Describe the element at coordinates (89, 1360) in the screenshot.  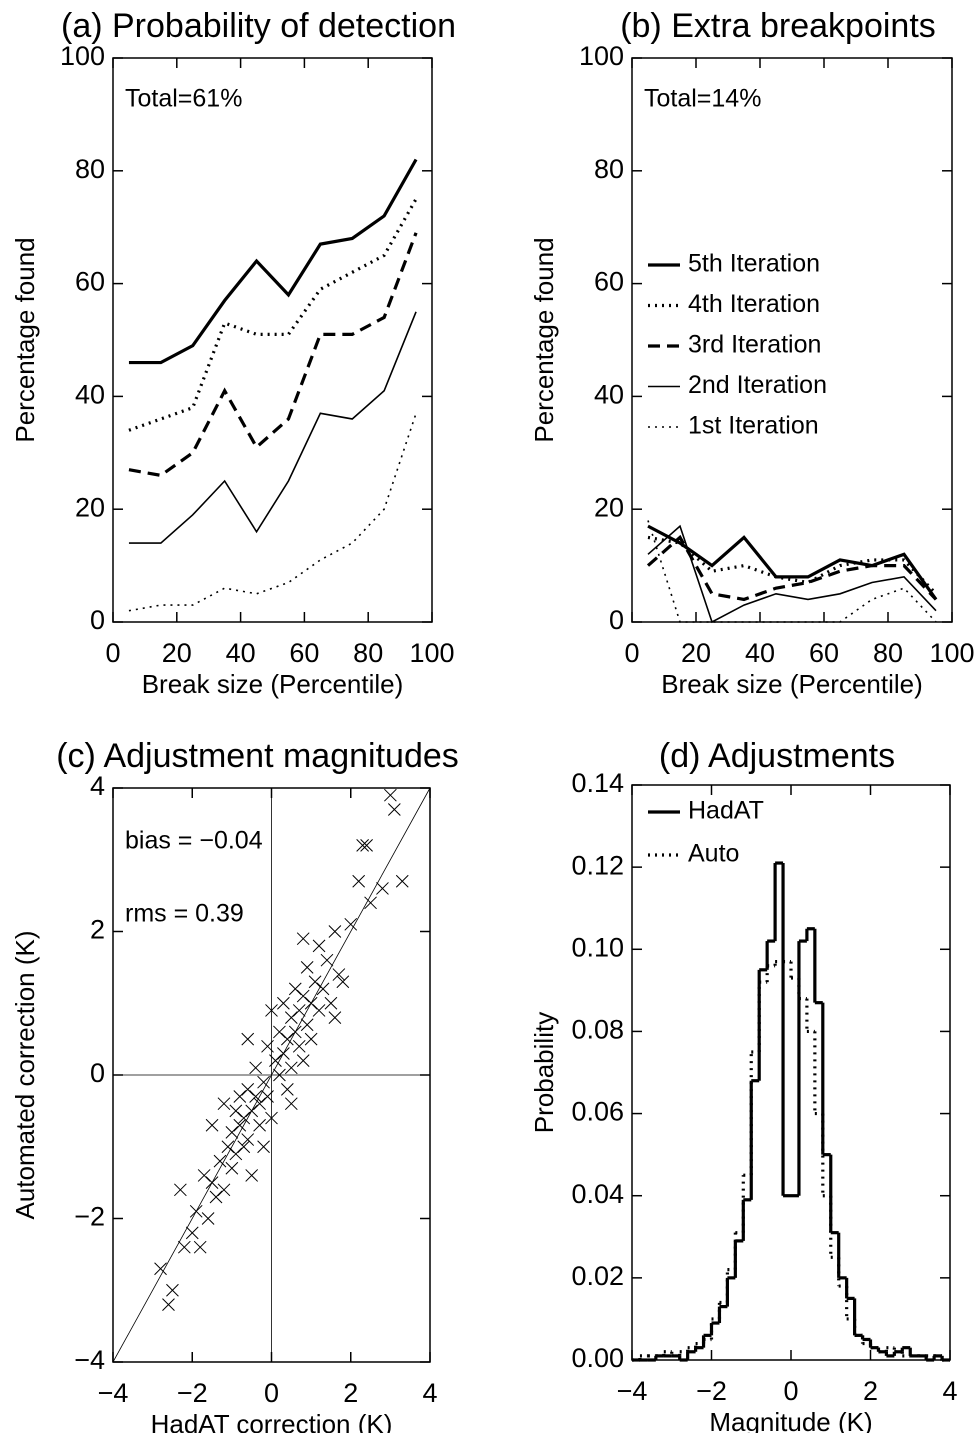
I see `y-tick-label: −4` at that location.